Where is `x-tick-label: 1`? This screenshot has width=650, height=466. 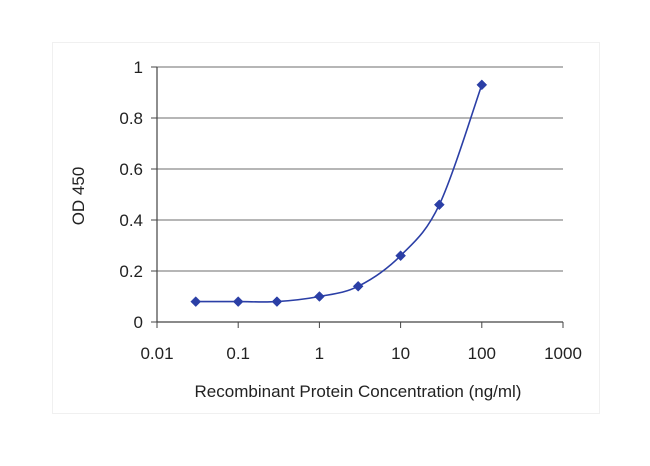
x-tick-label: 1 is located at coordinates (319, 353).